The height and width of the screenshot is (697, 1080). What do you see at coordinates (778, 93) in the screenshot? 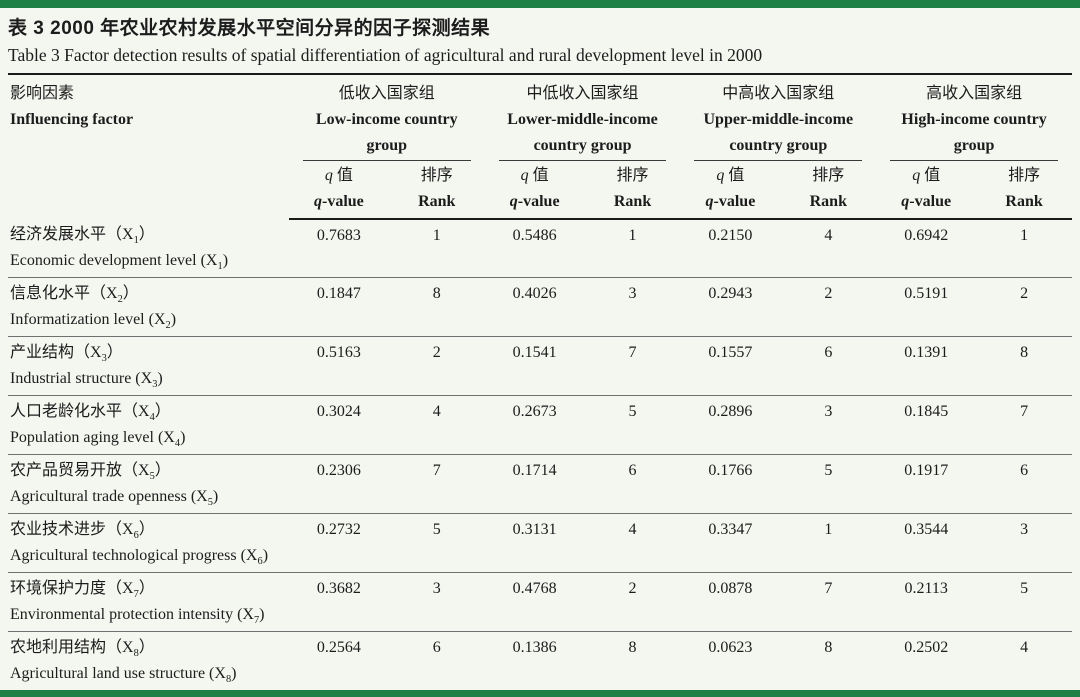
I see `group-header-zh: 中高收入国家组` at bounding box center [778, 93].